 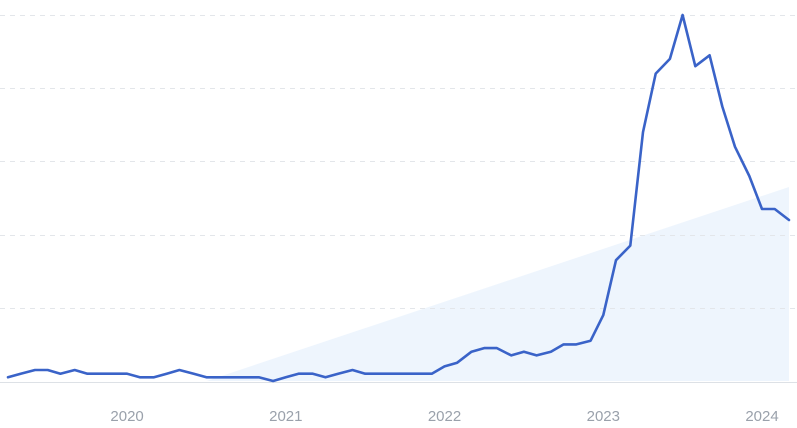 What do you see at coordinates (761, 416) in the screenshot?
I see `x-tick-label-2024: 2024` at bounding box center [761, 416].